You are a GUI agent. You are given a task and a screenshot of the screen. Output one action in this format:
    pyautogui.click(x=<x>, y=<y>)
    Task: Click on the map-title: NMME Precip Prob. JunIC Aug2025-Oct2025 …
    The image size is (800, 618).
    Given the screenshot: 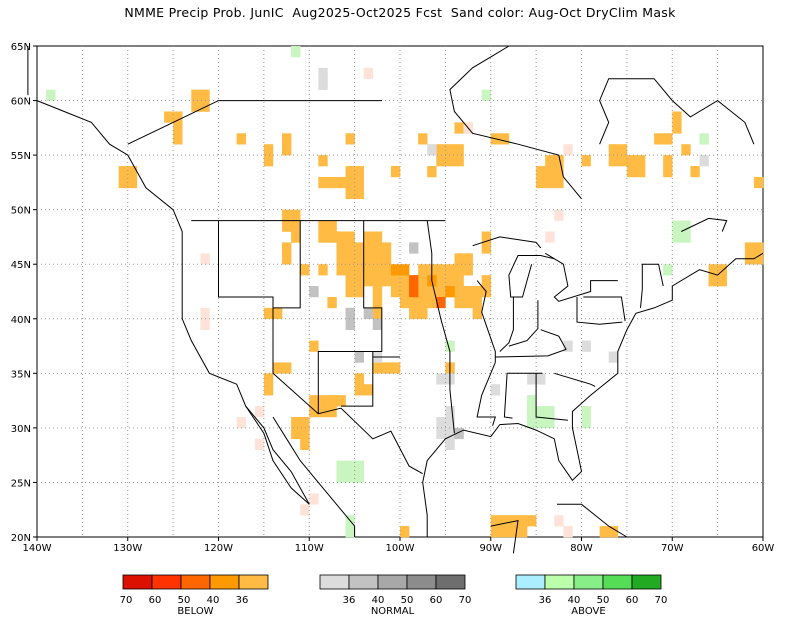 What is the action you would take?
    pyautogui.click(x=400, y=12)
    